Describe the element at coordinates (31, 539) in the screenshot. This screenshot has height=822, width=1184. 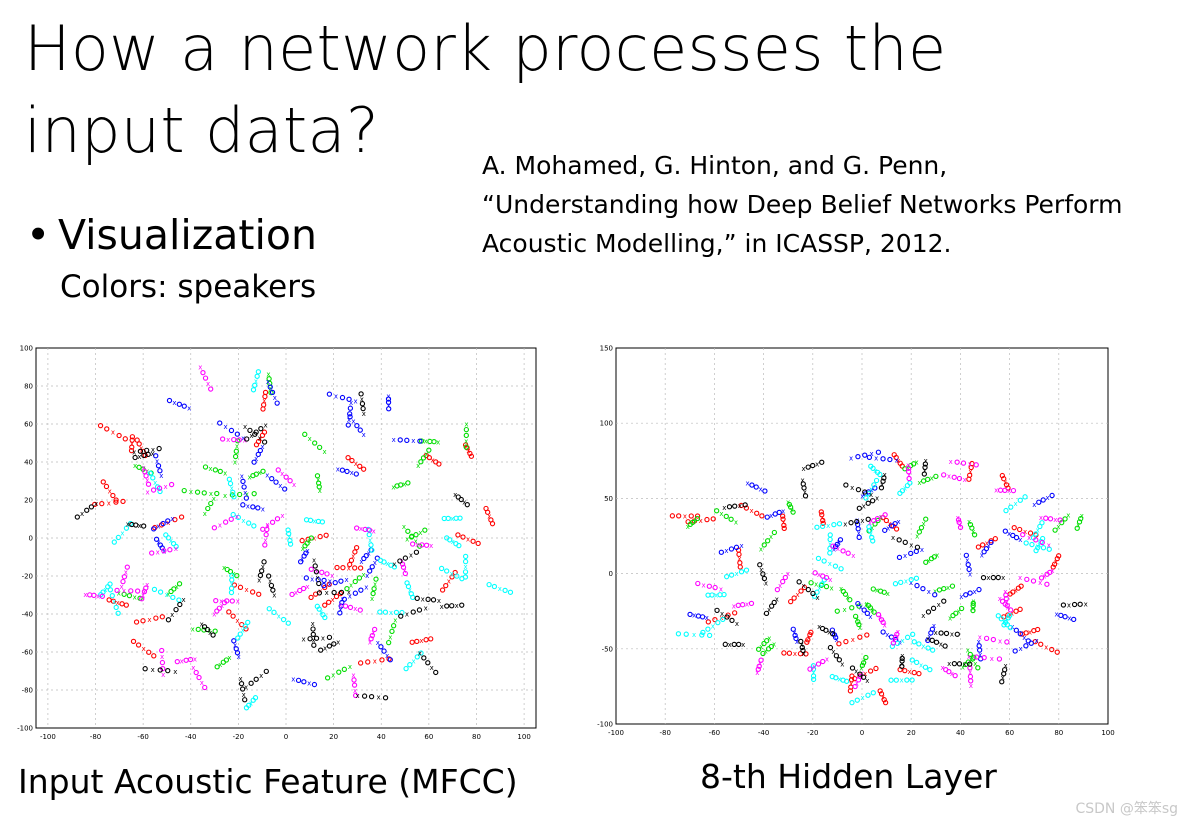
I see `mfcc-y-tick-label: 0` at that location.